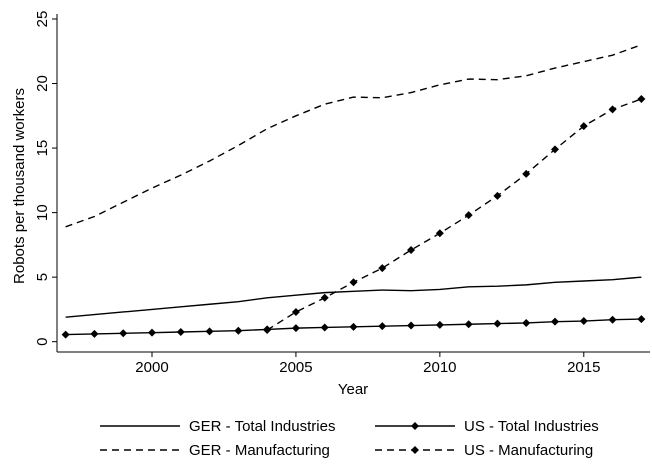 The image size is (652, 469). What do you see at coordinates (259, 450) in the screenshot?
I see `legend-label: GER - Manufacturing` at bounding box center [259, 450].